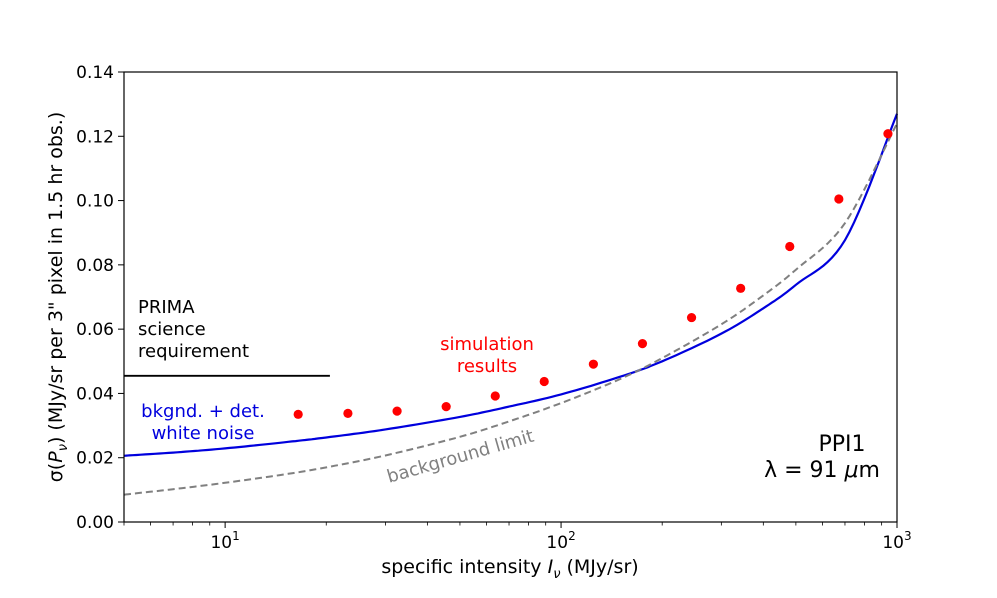 This screenshot has width=997, height=598. Describe the element at coordinates (841, 444) in the screenshot. I see `field-label: PPI1` at that location.